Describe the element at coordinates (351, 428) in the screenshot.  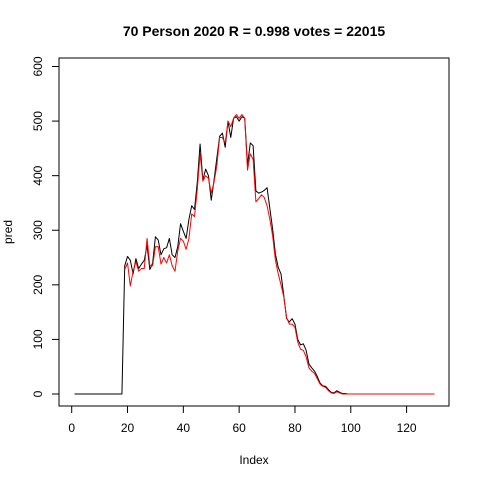
I see `x-tick-label: 100` at that location.